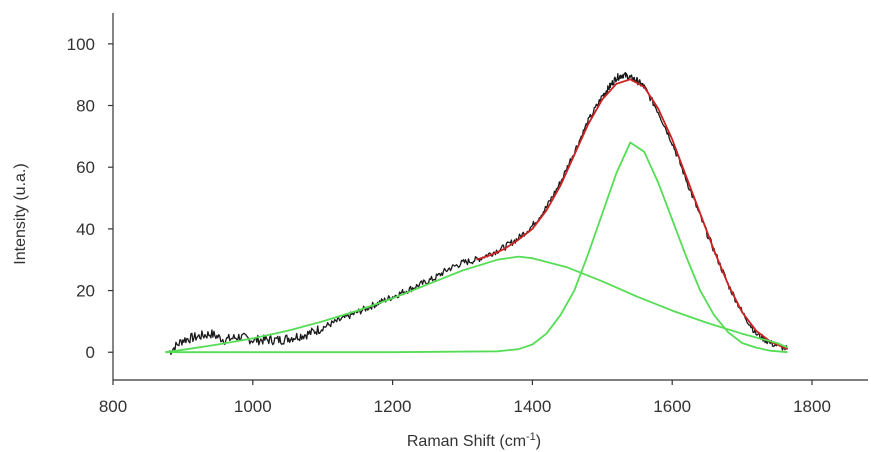  I want to click on y-axis-title: Intensity (u.a.), so click(20, 213).